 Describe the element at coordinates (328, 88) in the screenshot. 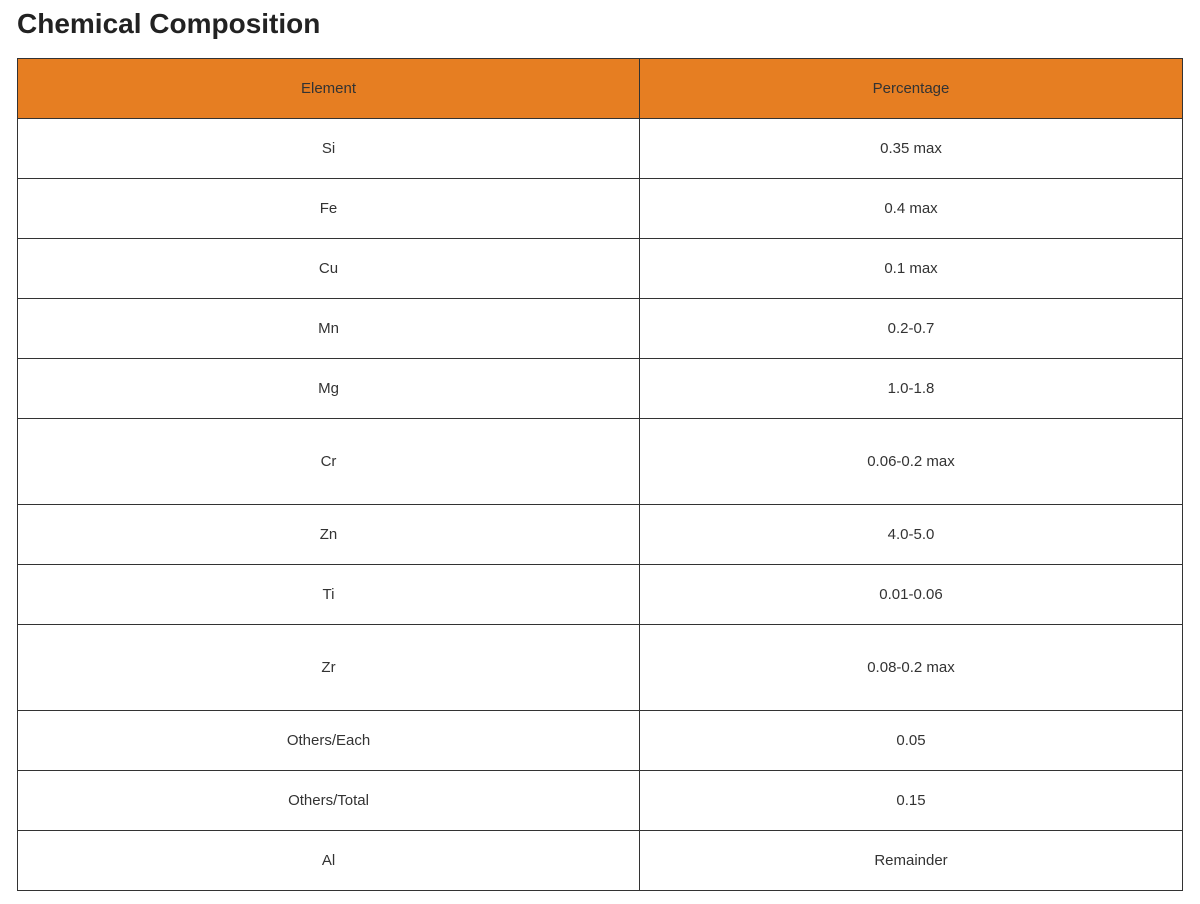

I see `header-element: Element` at that location.